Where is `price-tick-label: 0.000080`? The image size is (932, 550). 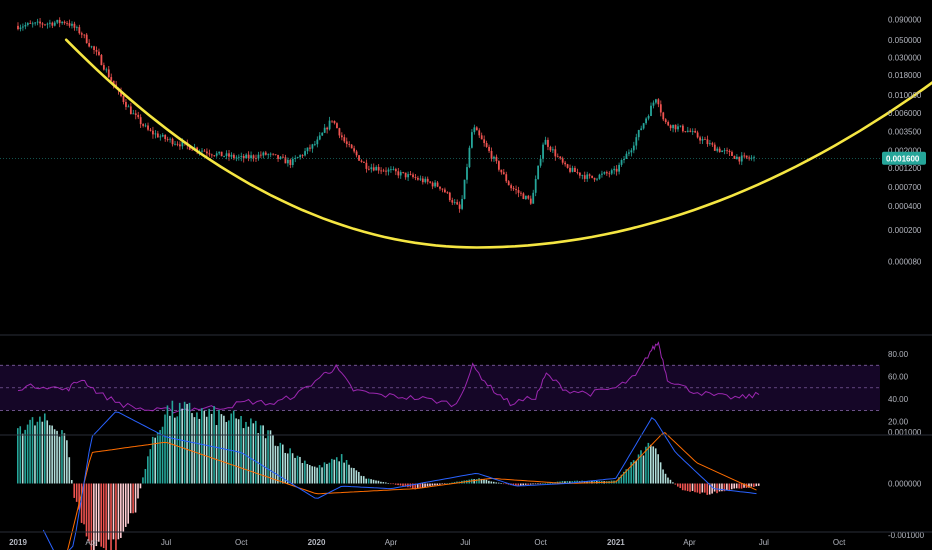 price-tick-label: 0.000080 is located at coordinates (905, 261).